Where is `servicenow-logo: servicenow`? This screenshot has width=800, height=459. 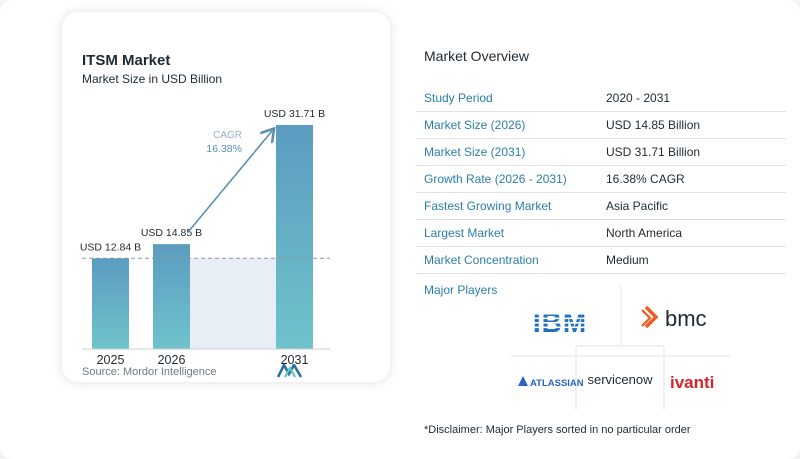 servicenow-logo: servicenow is located at coordinates (620, 379).